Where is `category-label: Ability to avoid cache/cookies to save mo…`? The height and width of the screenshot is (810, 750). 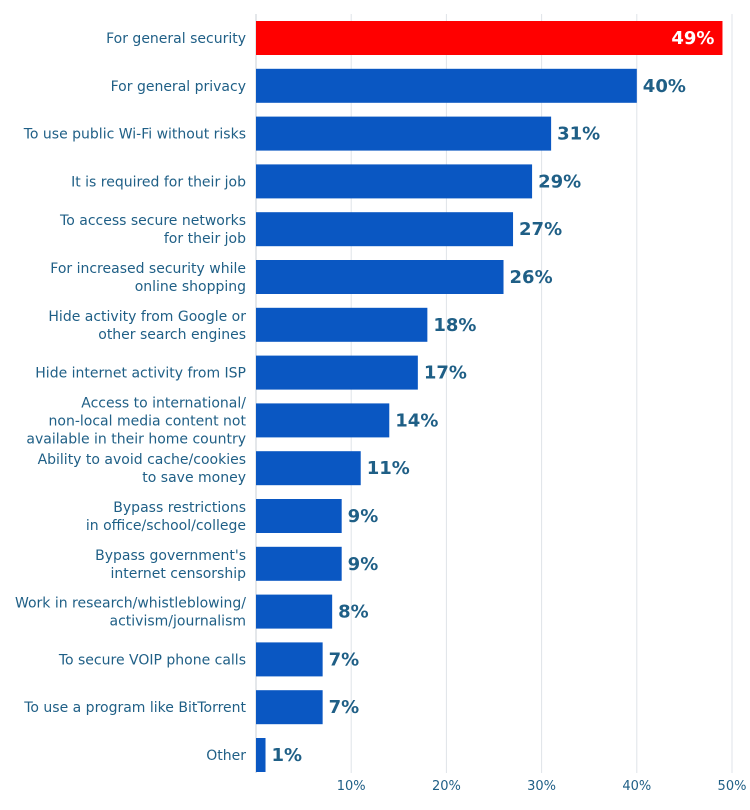 category-label: Ability to avoid cache/cookies to save mo… is located at coordinates (142, 469).